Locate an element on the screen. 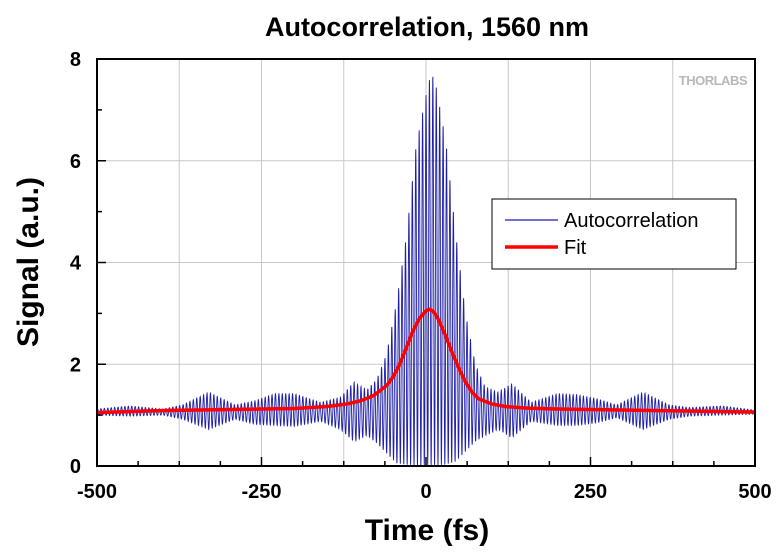 The height and width of the screenshot is (552, 780). y-axis-label: Signal (a.u.) is located at coordinates (28, 262).